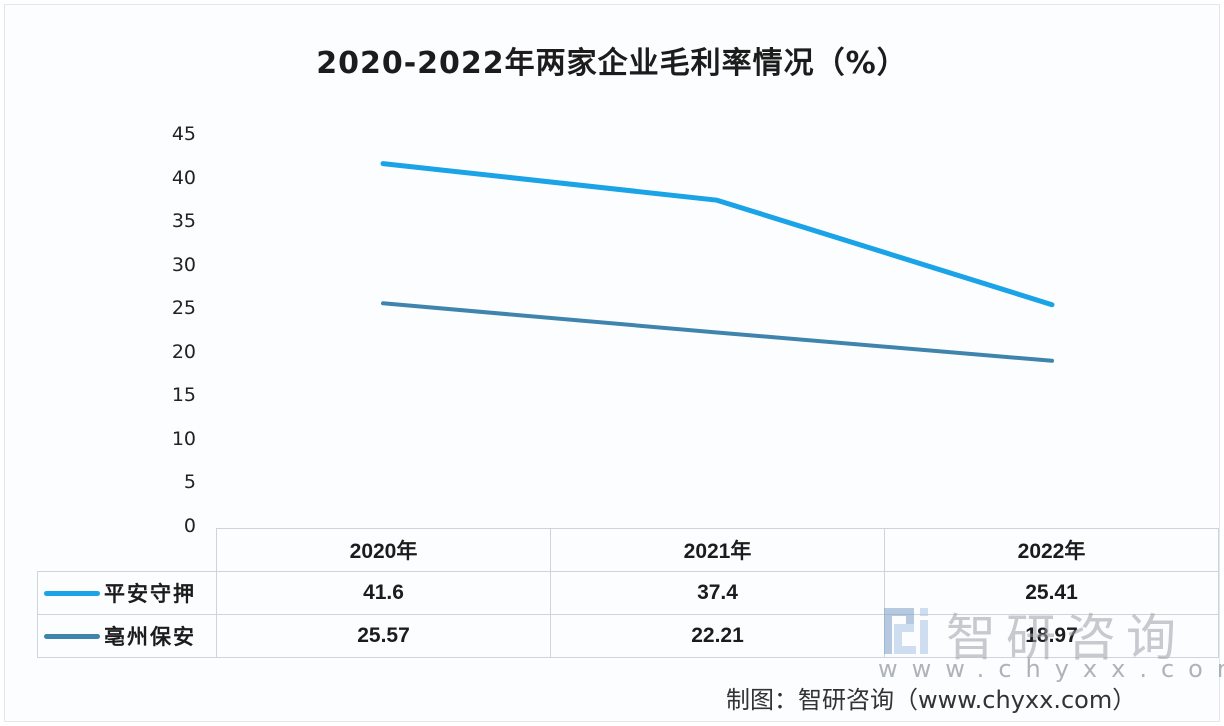 This screenshot has width=1224, height=726. What do you see at coordinates (183, 439) in the screenshot?
I see `y-tick: 10` at bounding box center [183, 439].